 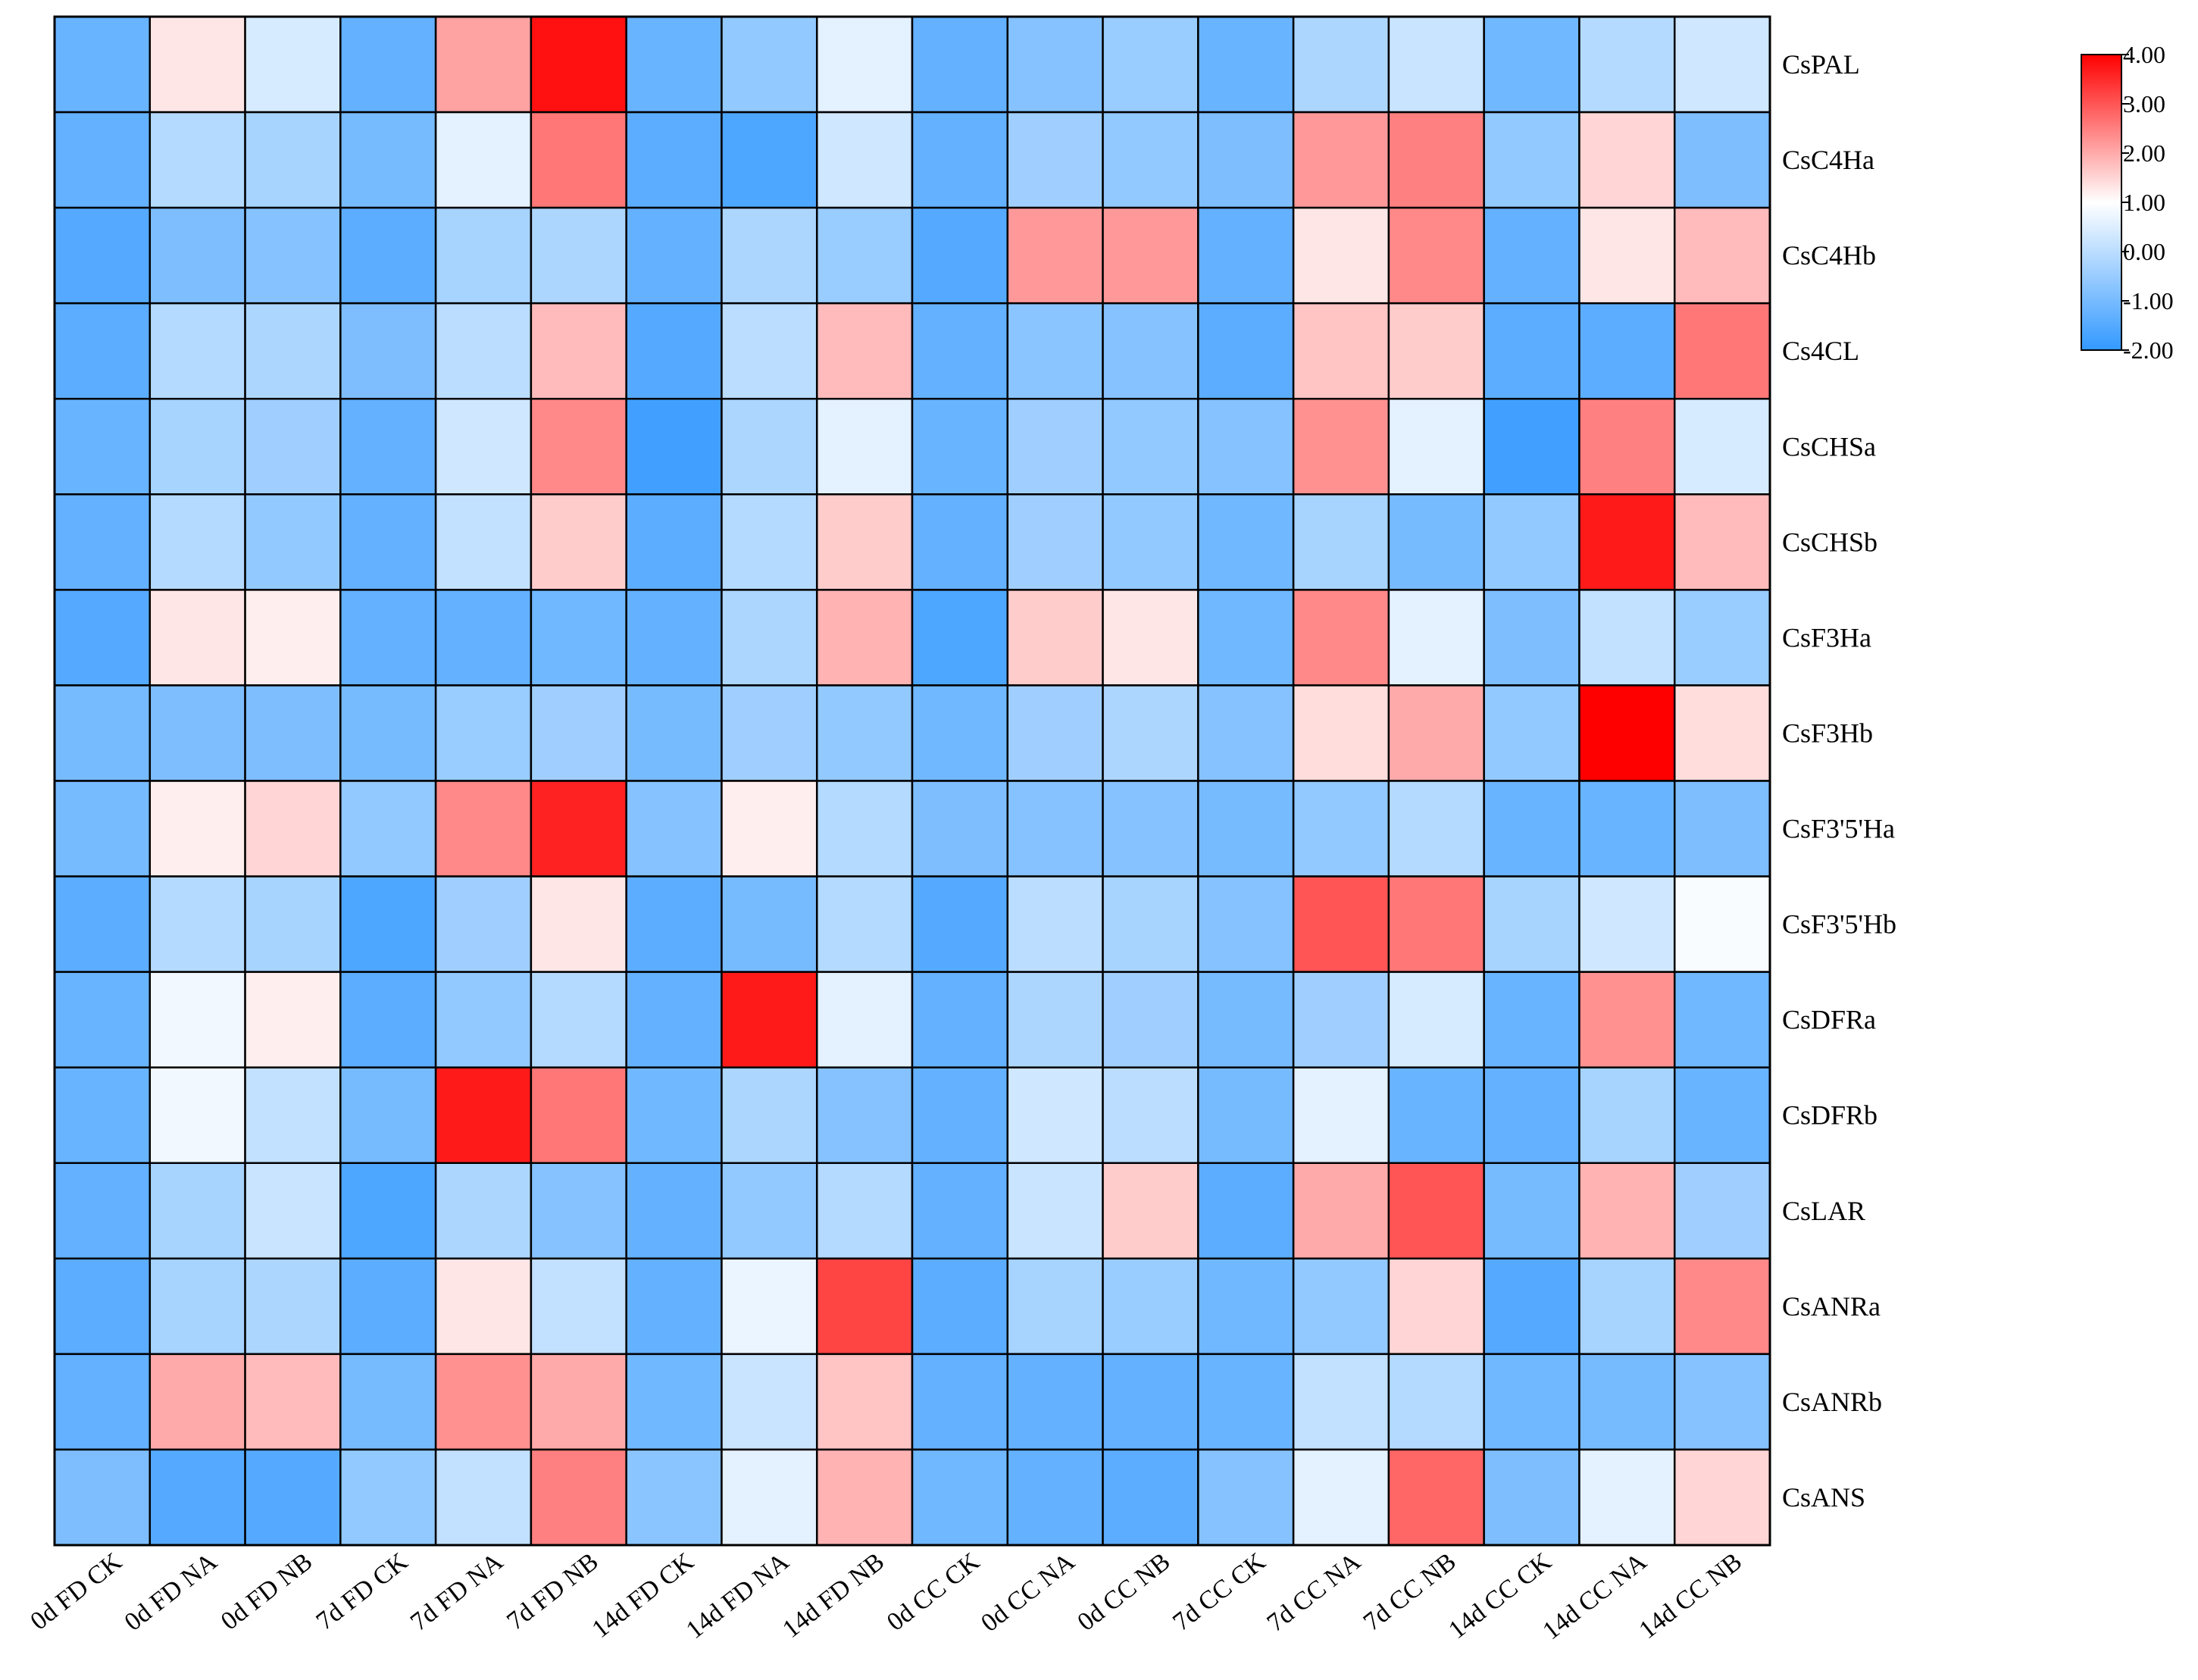 I want to click on row-label: CsPAL, so click(x=1821, y=64).